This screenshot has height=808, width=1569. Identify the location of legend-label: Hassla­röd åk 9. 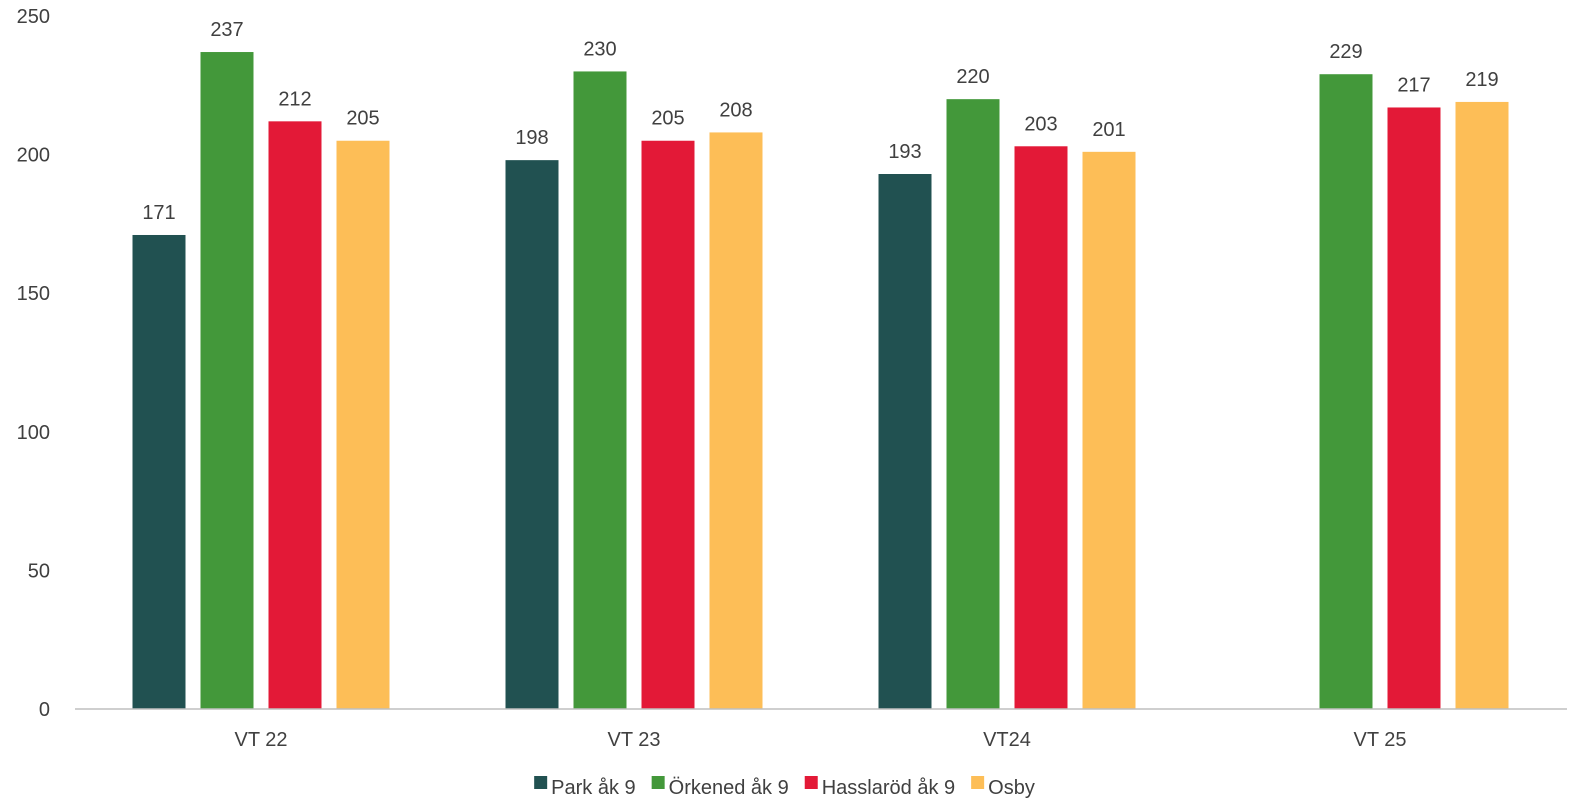
(888, 788).